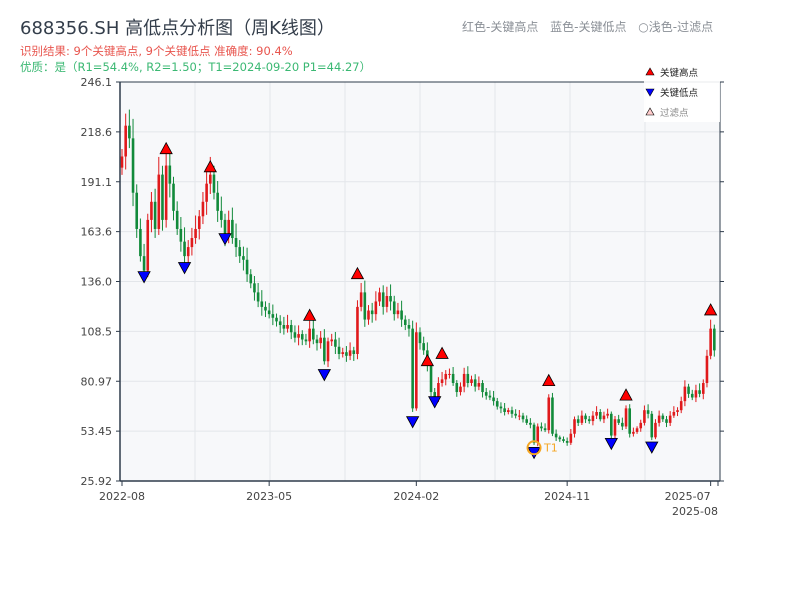  Describe the element at coordinates (674, 113) in the screenshot. I see `legend-label: 过滤点` at that location.